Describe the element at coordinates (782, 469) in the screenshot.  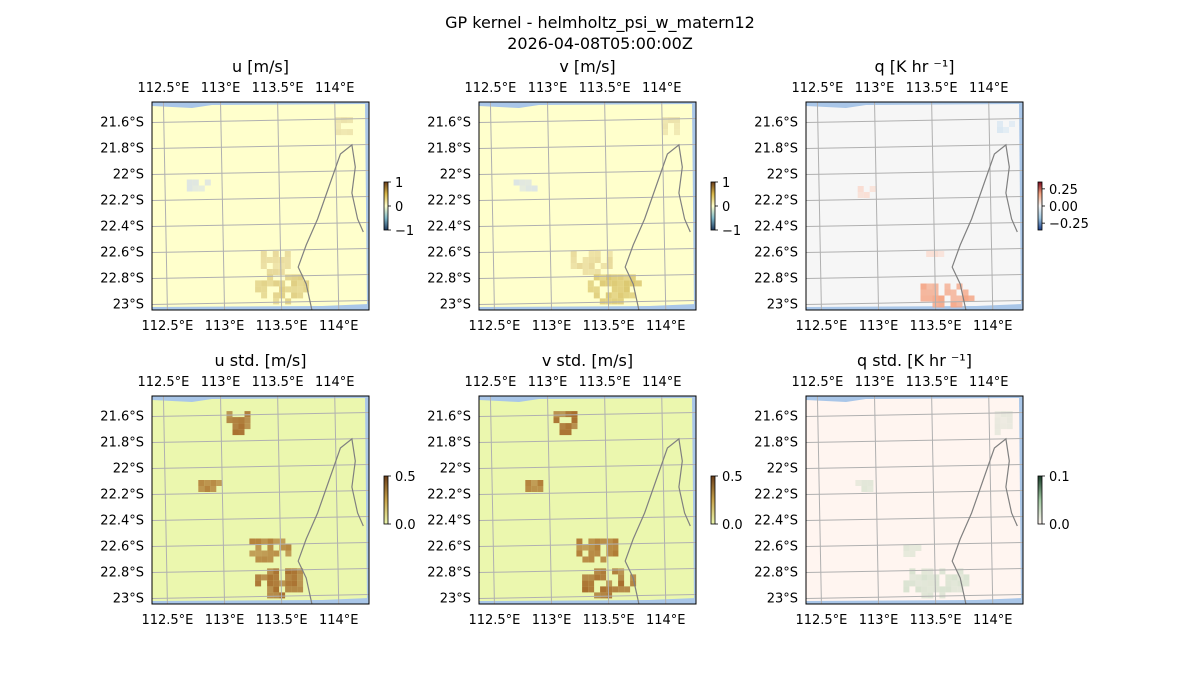
I see `y-tick-label: 22°S` at that location.